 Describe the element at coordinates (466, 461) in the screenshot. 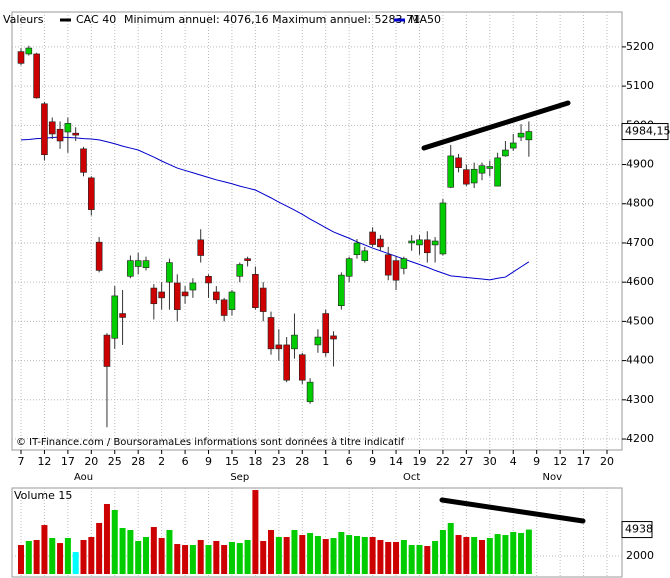

I see `x-tick-label: 27` at that location.